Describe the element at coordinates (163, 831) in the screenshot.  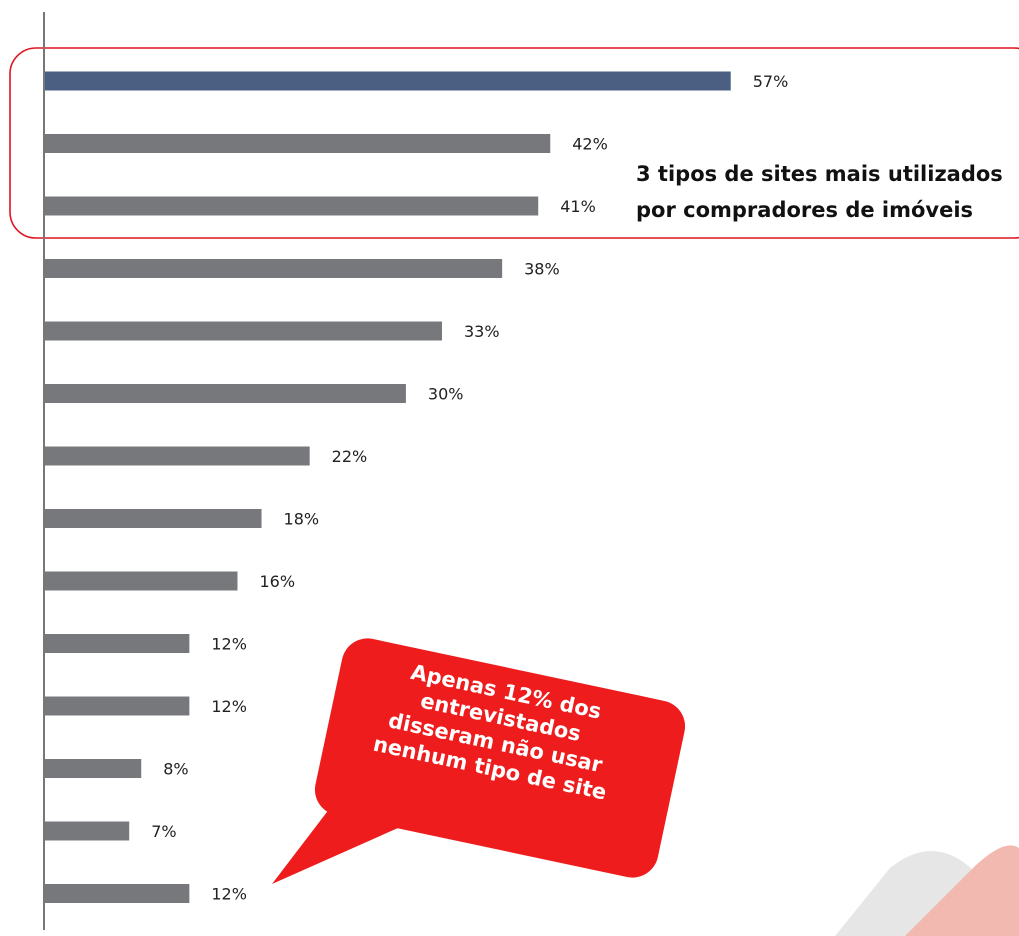
I see `value-label-13: 7%` at that location.